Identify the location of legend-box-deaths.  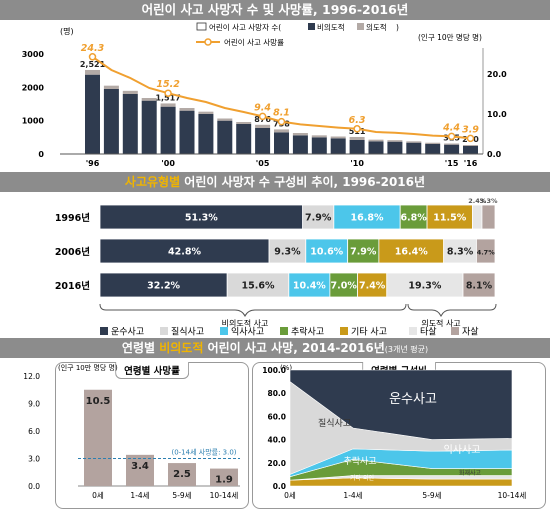
(201, 26).